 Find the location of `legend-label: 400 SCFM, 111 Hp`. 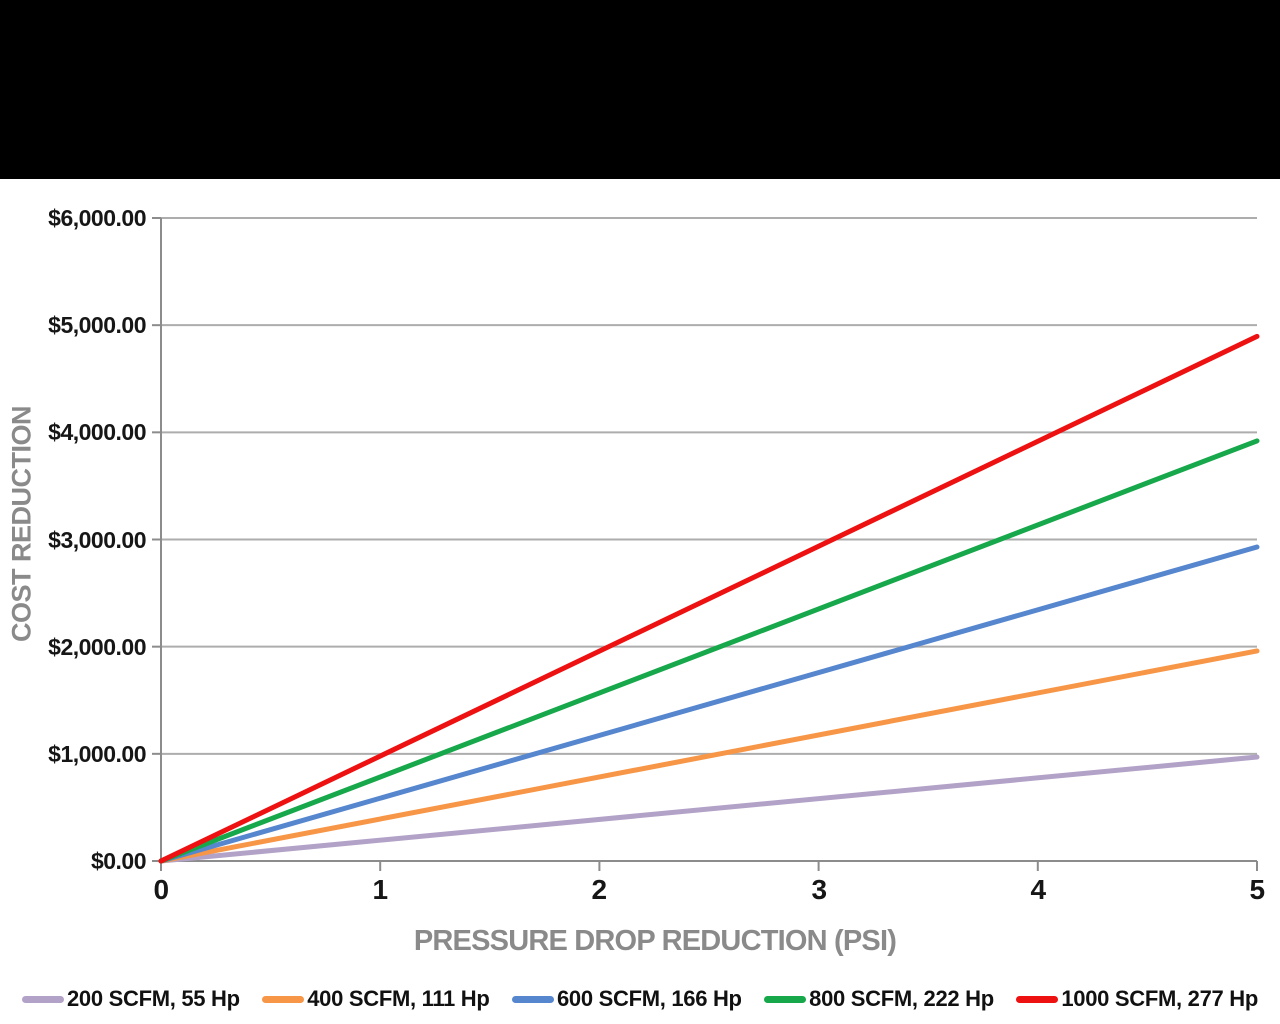

legend-label: 400 SCFM, 111 Hp is located at coordinates (398, 998).